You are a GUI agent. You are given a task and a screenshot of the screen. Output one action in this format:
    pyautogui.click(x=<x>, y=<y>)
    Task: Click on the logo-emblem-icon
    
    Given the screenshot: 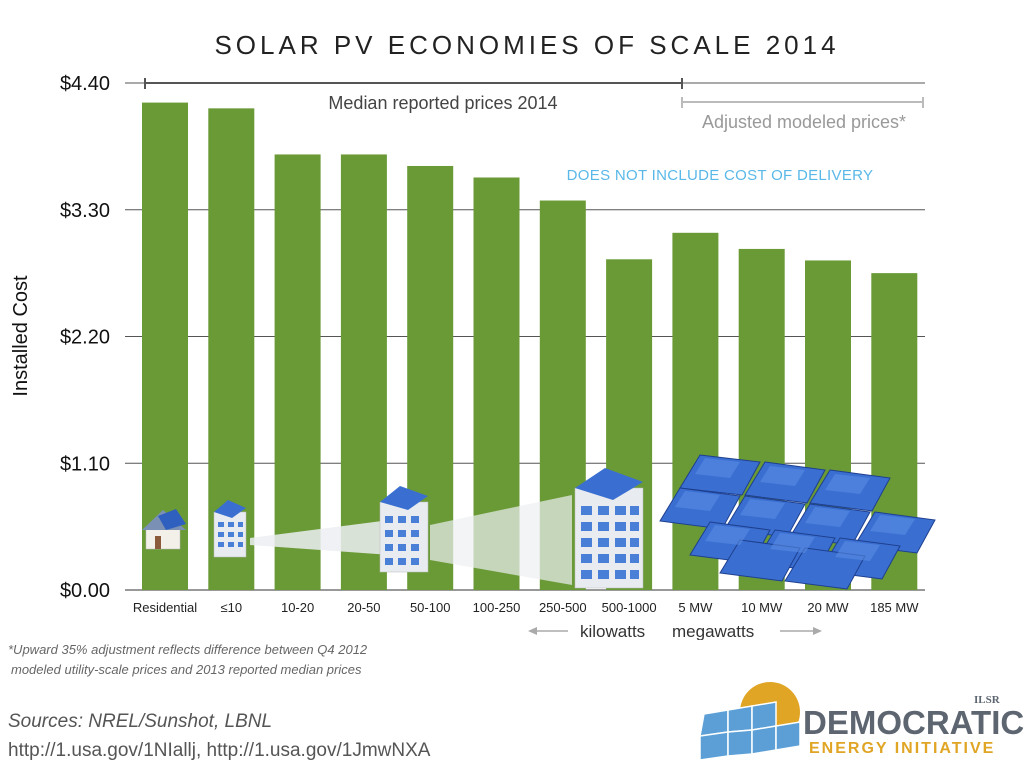 What is the action you would take?
    pyautogui.click(x=750, y=721)
    